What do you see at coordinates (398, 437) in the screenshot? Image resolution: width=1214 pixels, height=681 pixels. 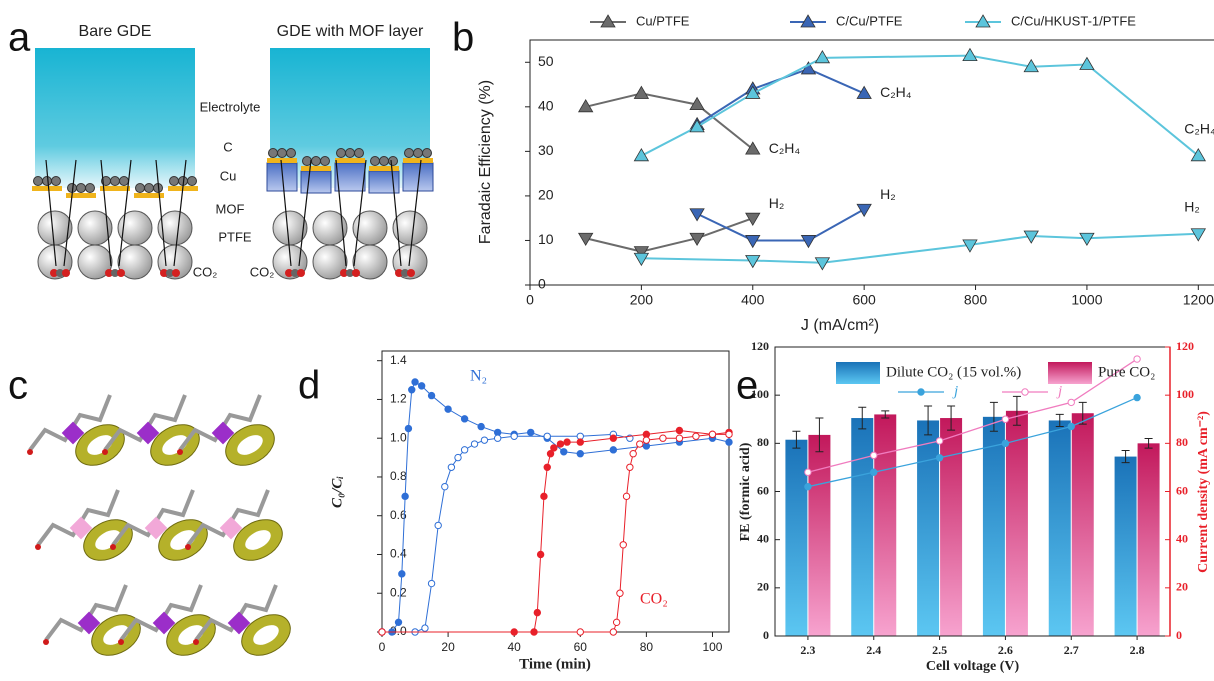 I see `y-tick-label: 1.0` at bounding box center [398, 437].